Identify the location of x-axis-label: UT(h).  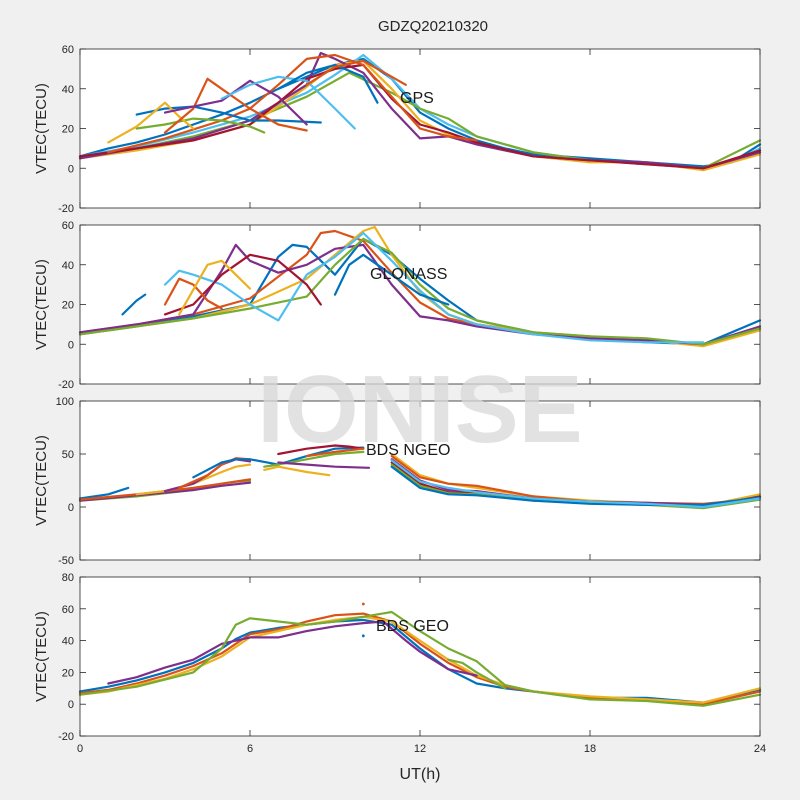
(420, 774).